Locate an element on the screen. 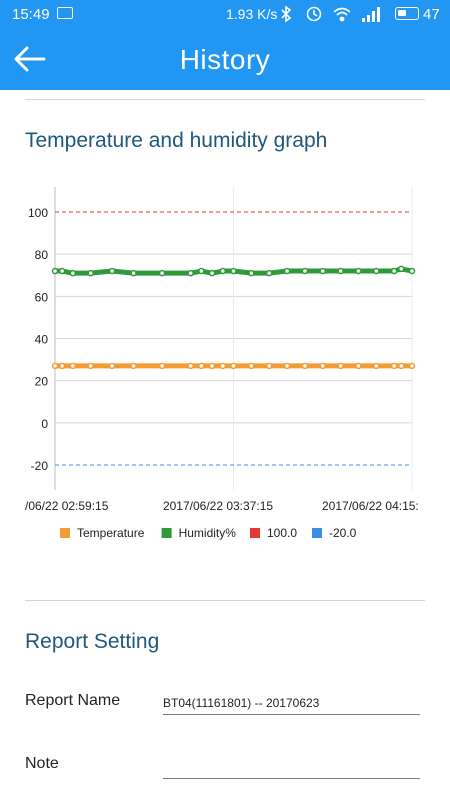 Image resolution: width=450 pixels, height=800 pixels. legend-label: 100.0 is located at coordinates (282, 533).